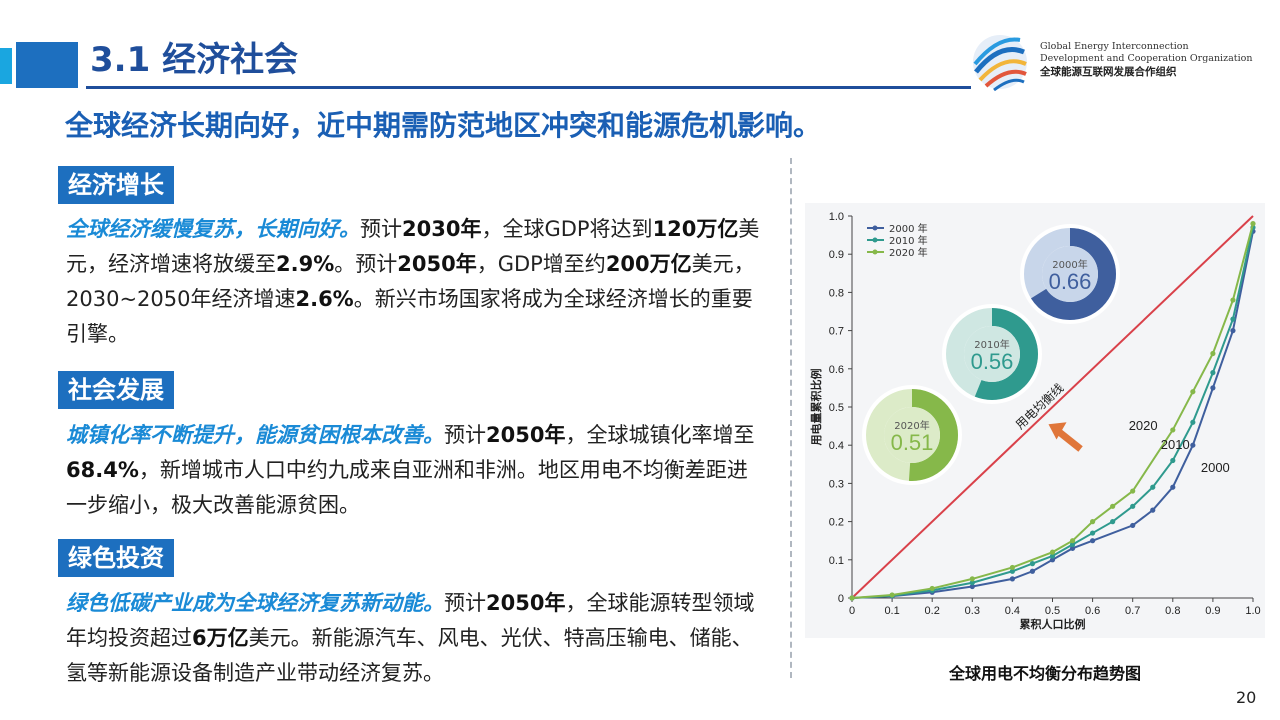 The image size is (1280, 720). What do you see at coordinates (47, 65) in the screenshot?
I see `header-block` at bounding box center [47, 65].